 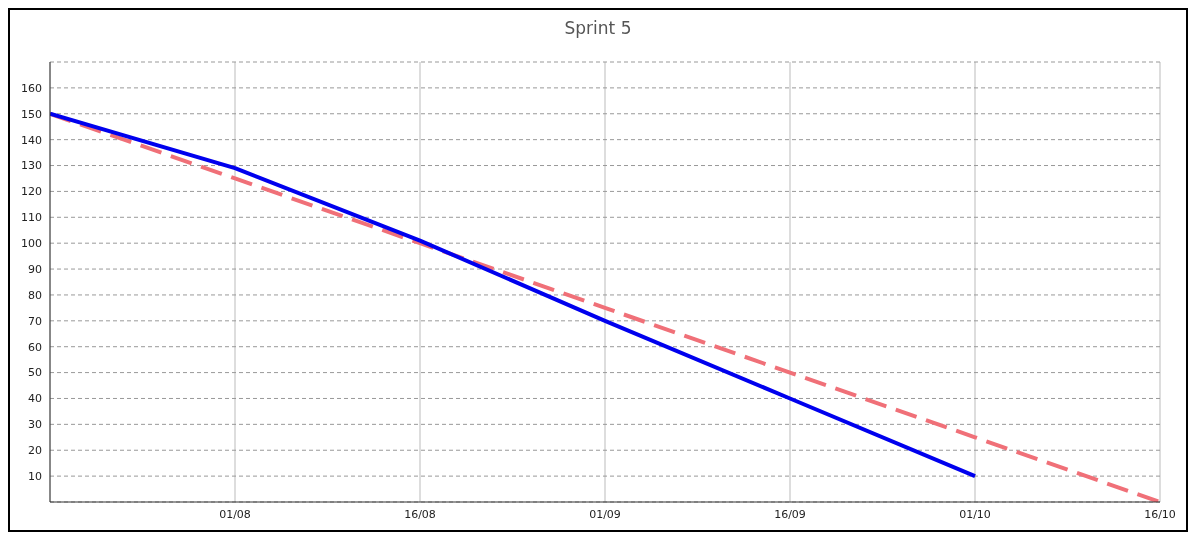 I want to click on y-tick-label: 140, so click(x=31, y=140).